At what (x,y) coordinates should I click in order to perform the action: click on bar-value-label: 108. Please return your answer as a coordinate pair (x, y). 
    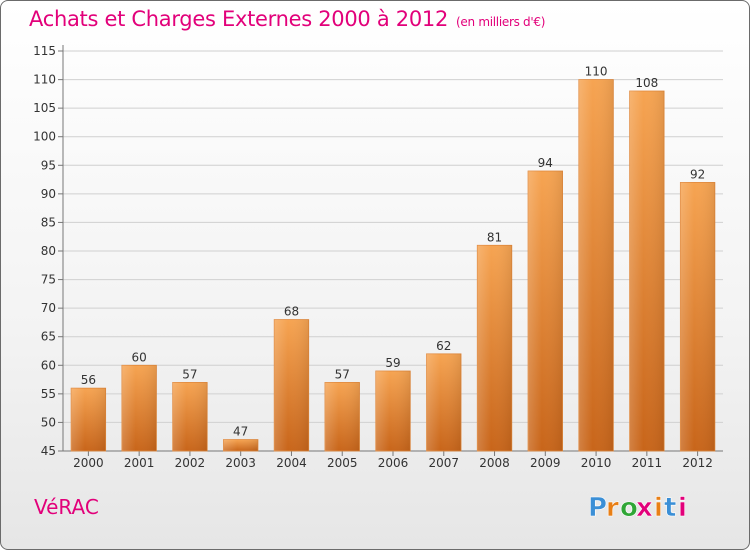
    Looking at the image, I should click on (646, 83).